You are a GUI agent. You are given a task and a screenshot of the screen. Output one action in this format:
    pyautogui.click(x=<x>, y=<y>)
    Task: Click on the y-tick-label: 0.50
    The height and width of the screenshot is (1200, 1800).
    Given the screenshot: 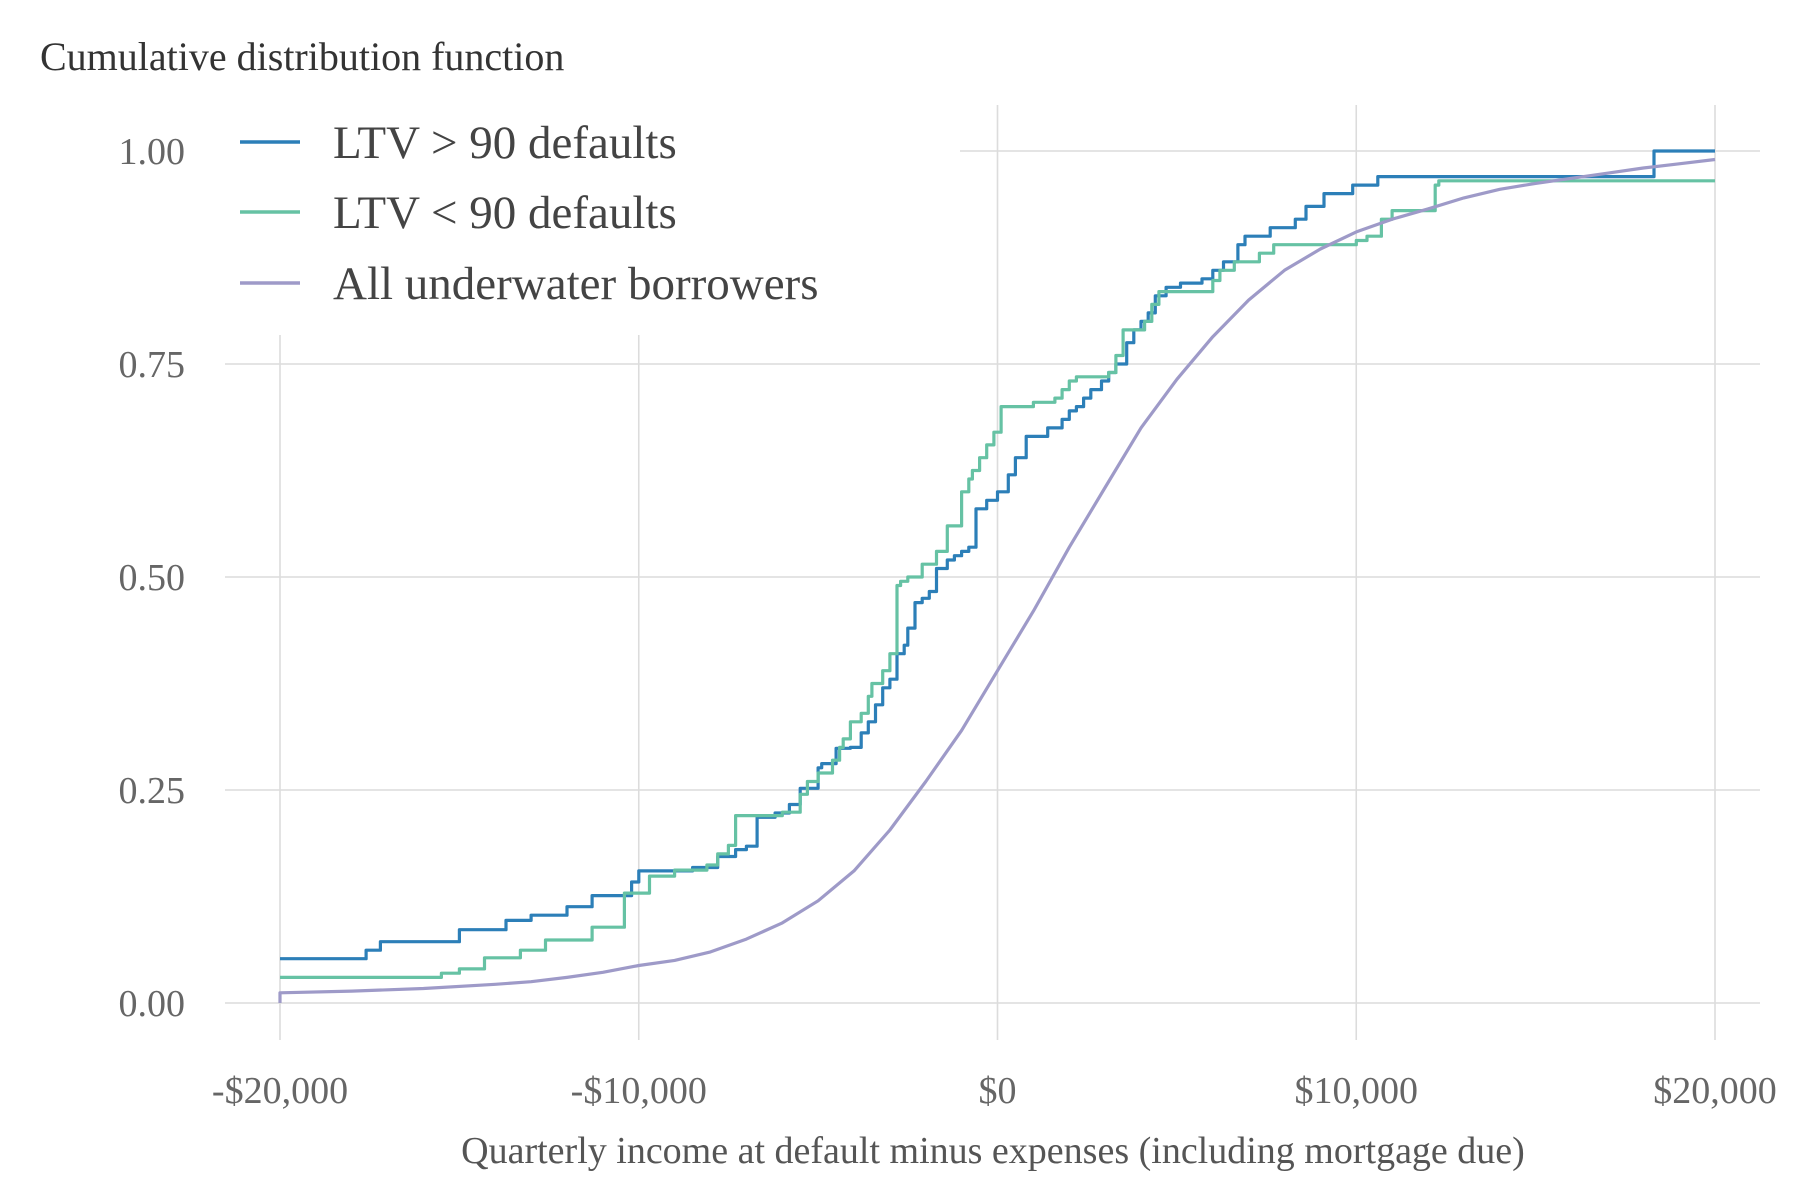 What is the action you would take?
    pyautogui.click(x=152, y=578)
    